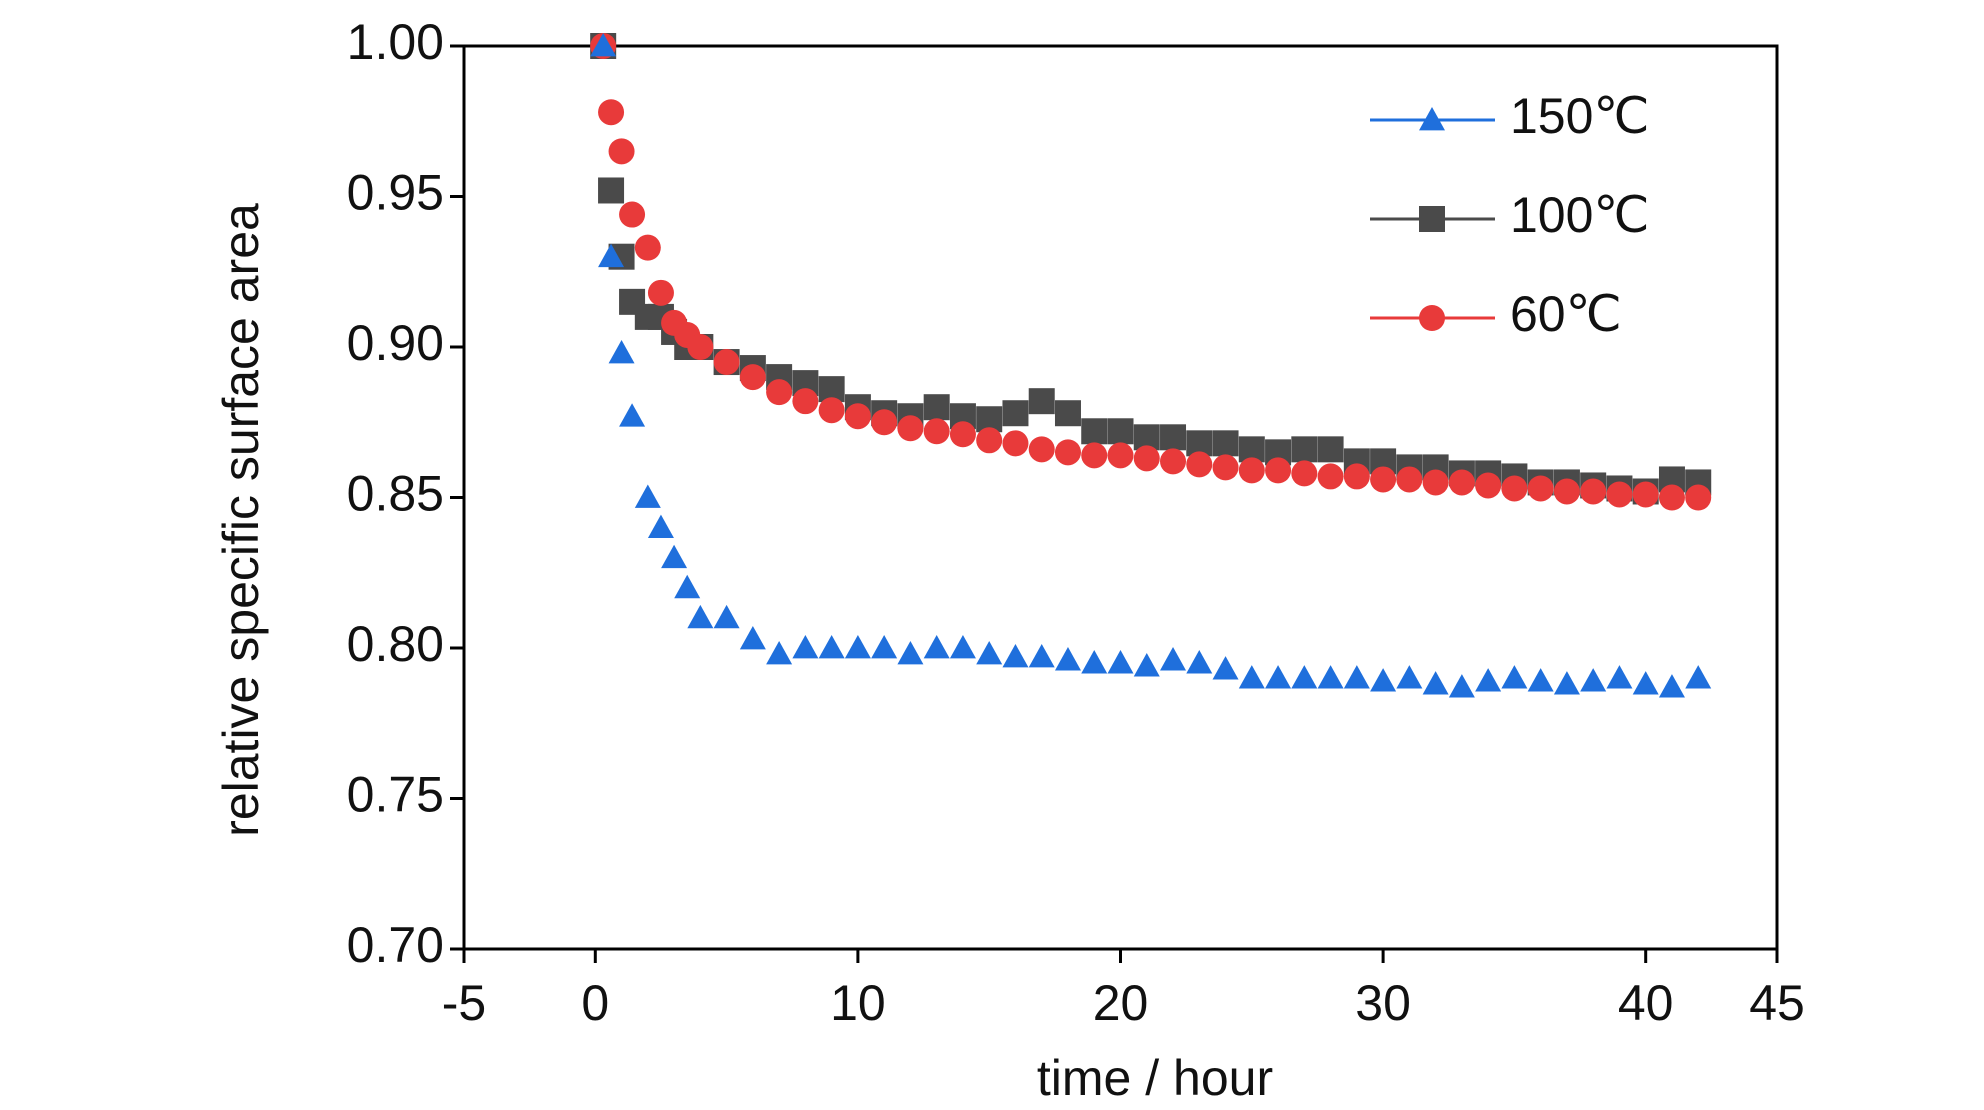 Image resolution: width=1984 pixels, height=1110 pixels. What do you see at coordinates (1580, 215) in the screenshot?
I see `legend-label: 100℃` at bounding box center [1580, 215].